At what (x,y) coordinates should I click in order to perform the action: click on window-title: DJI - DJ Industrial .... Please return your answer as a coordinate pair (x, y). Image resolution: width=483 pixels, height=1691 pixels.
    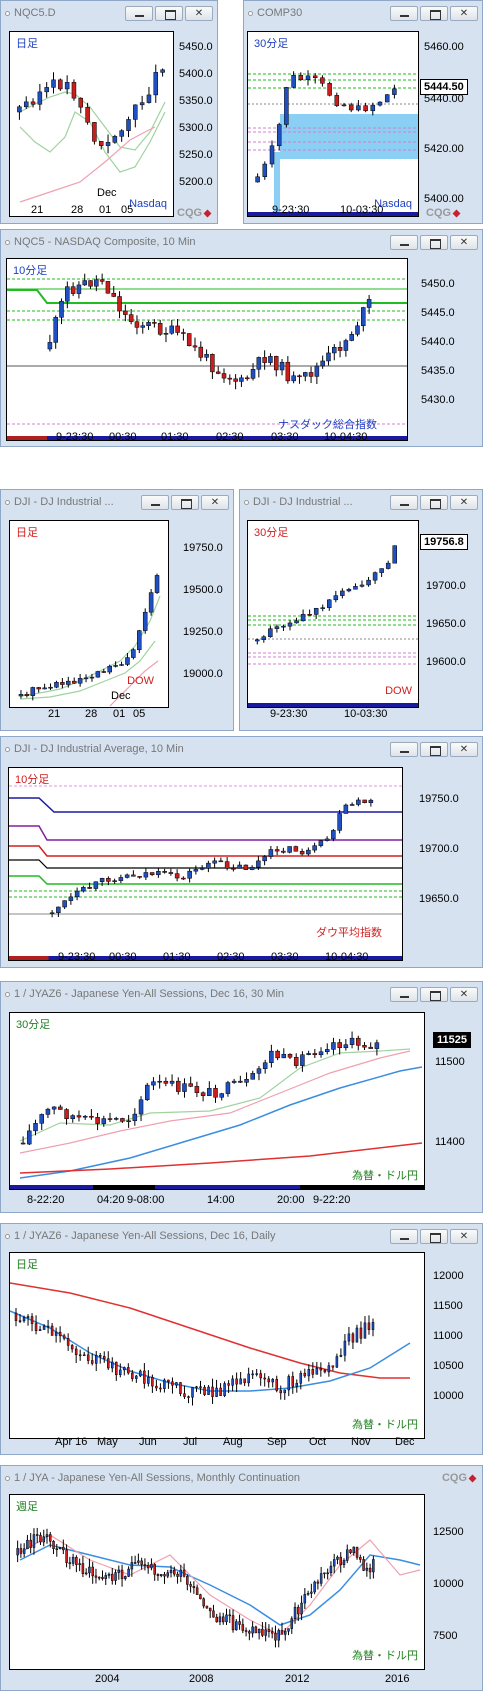
    Looking at the image, I should click on (64, 502).